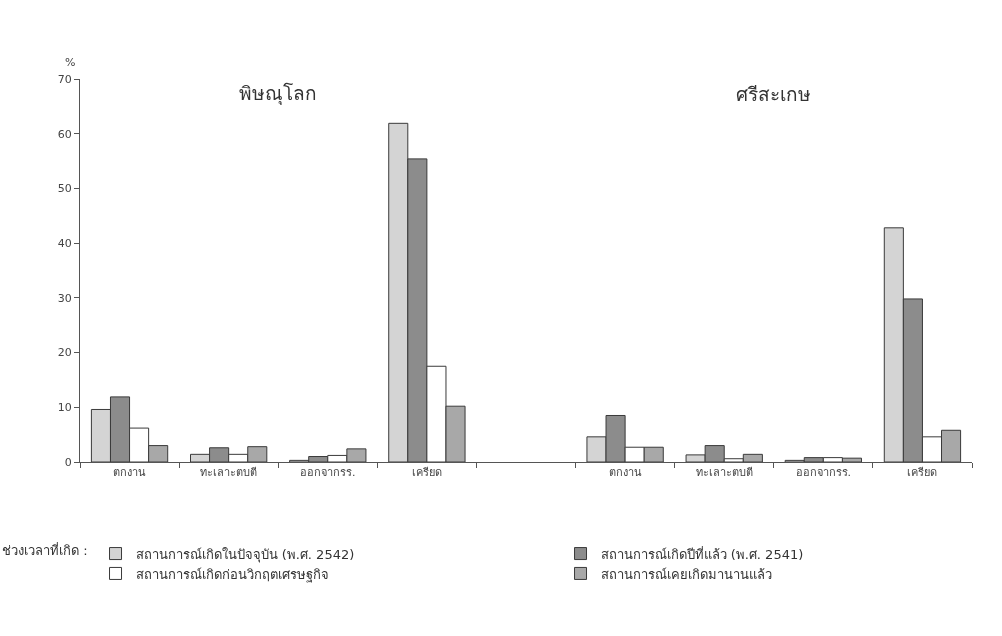 The width and height of the screenshot is (1002, 636). I want to click on y-axis-title: %, so click(70, 62).